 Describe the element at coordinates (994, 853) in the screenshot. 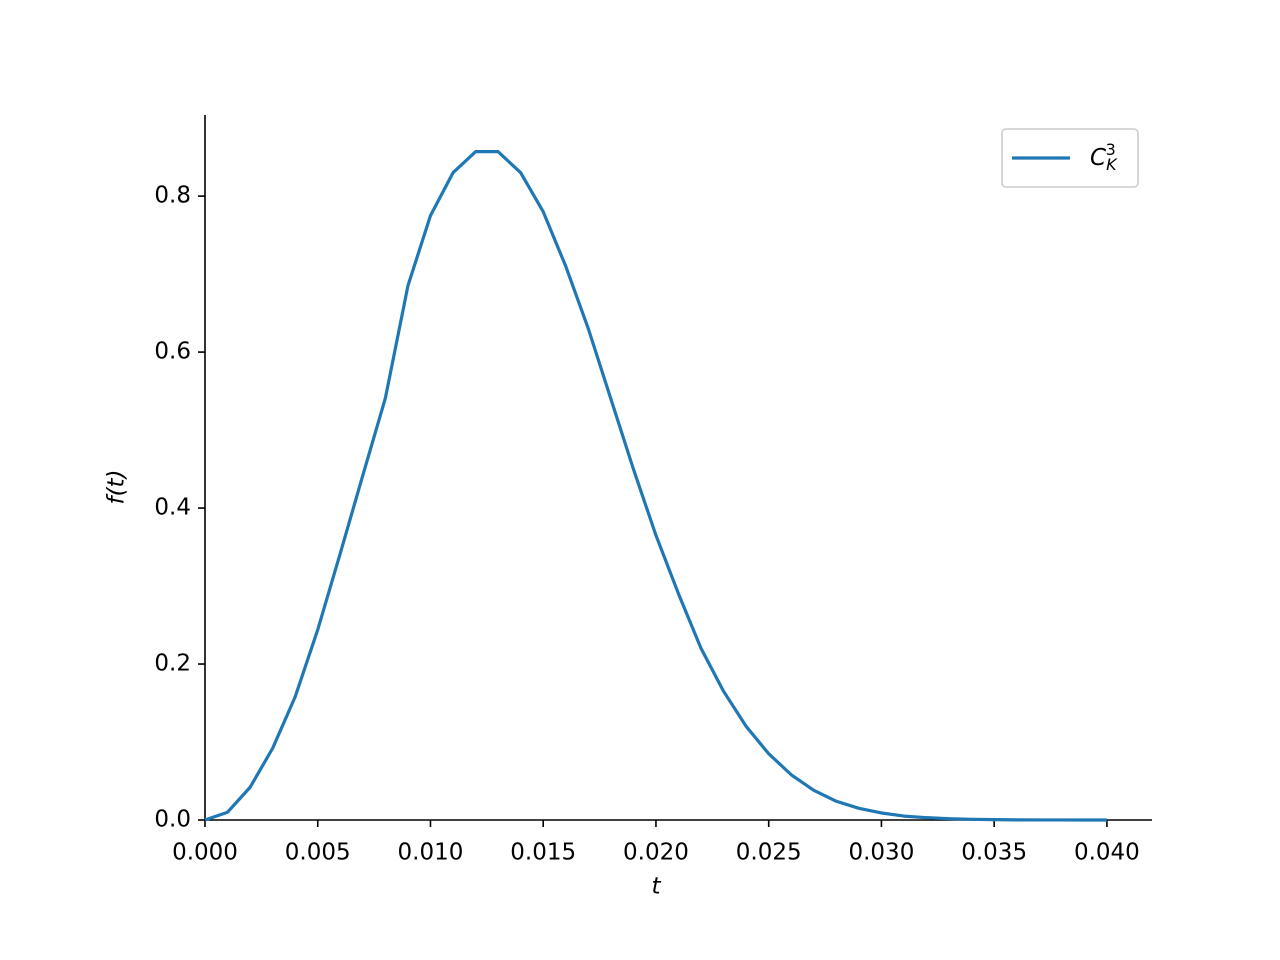

I see `x-tick-label: 0.035` at that location.